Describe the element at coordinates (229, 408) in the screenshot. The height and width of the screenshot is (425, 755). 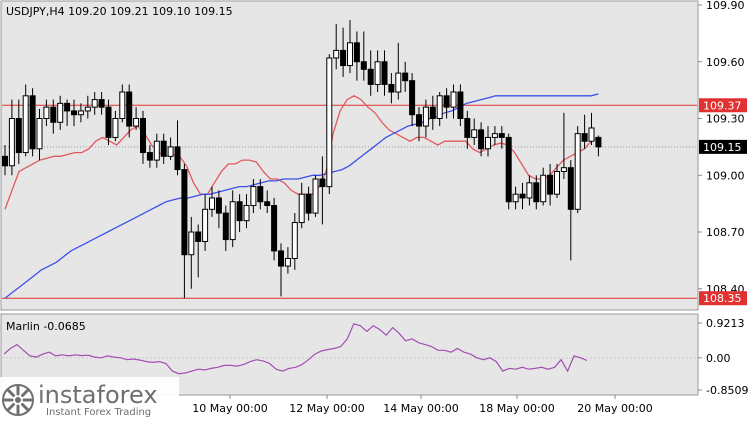
I see `time-tick-label: 10 May 00:00` at that location.